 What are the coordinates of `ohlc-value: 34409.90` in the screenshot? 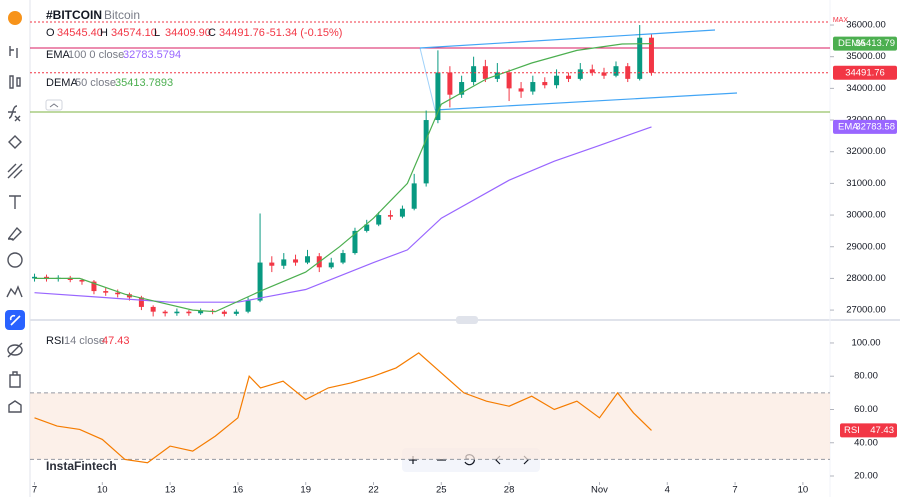 It's located at (188, 33).